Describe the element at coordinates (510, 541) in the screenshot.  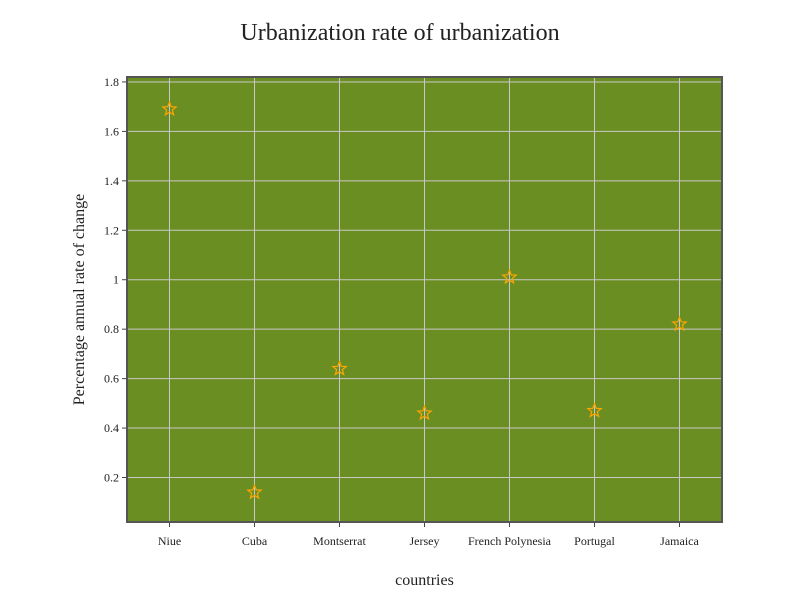
I see `x-tick-label: French Polynesia` at that location.